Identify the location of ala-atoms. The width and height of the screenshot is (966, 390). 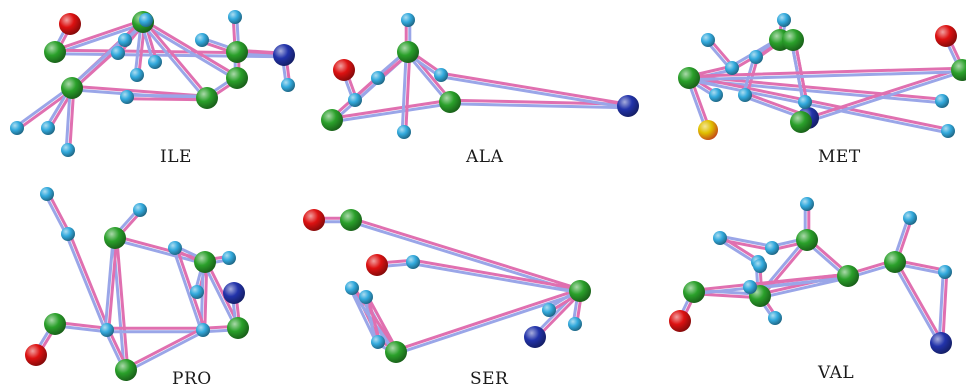
(480, 76).